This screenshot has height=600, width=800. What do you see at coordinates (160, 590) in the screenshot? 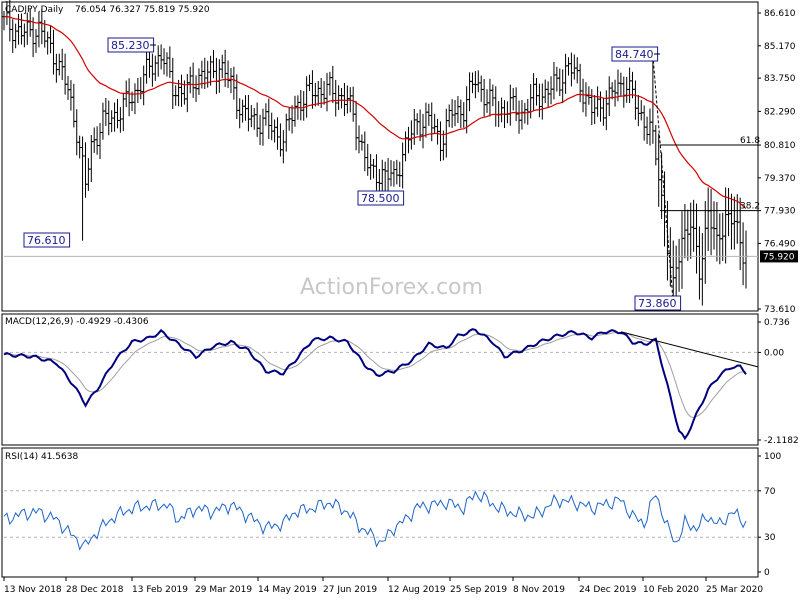
I see `date-axis-label: 13 Feb 2019` at bounding box center [160, 590].